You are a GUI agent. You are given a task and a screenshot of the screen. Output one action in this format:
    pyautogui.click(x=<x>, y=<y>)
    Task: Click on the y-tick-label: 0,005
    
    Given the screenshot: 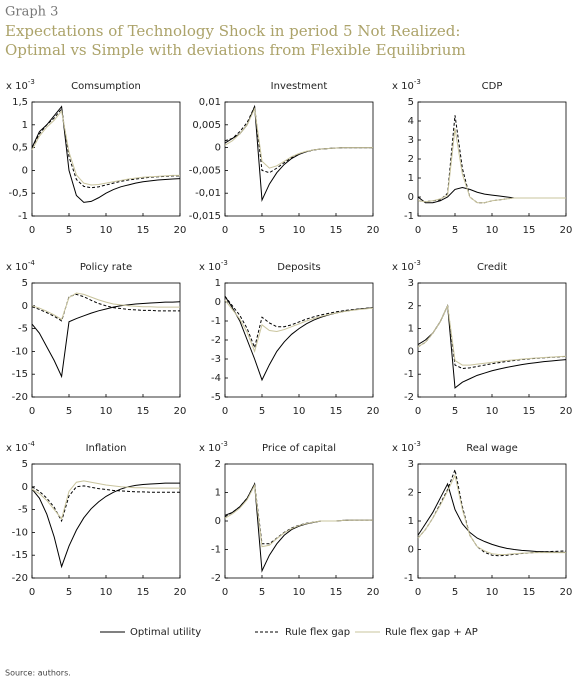 What is the action you would take?
    pyautogui.click(x=206, y=125)
    